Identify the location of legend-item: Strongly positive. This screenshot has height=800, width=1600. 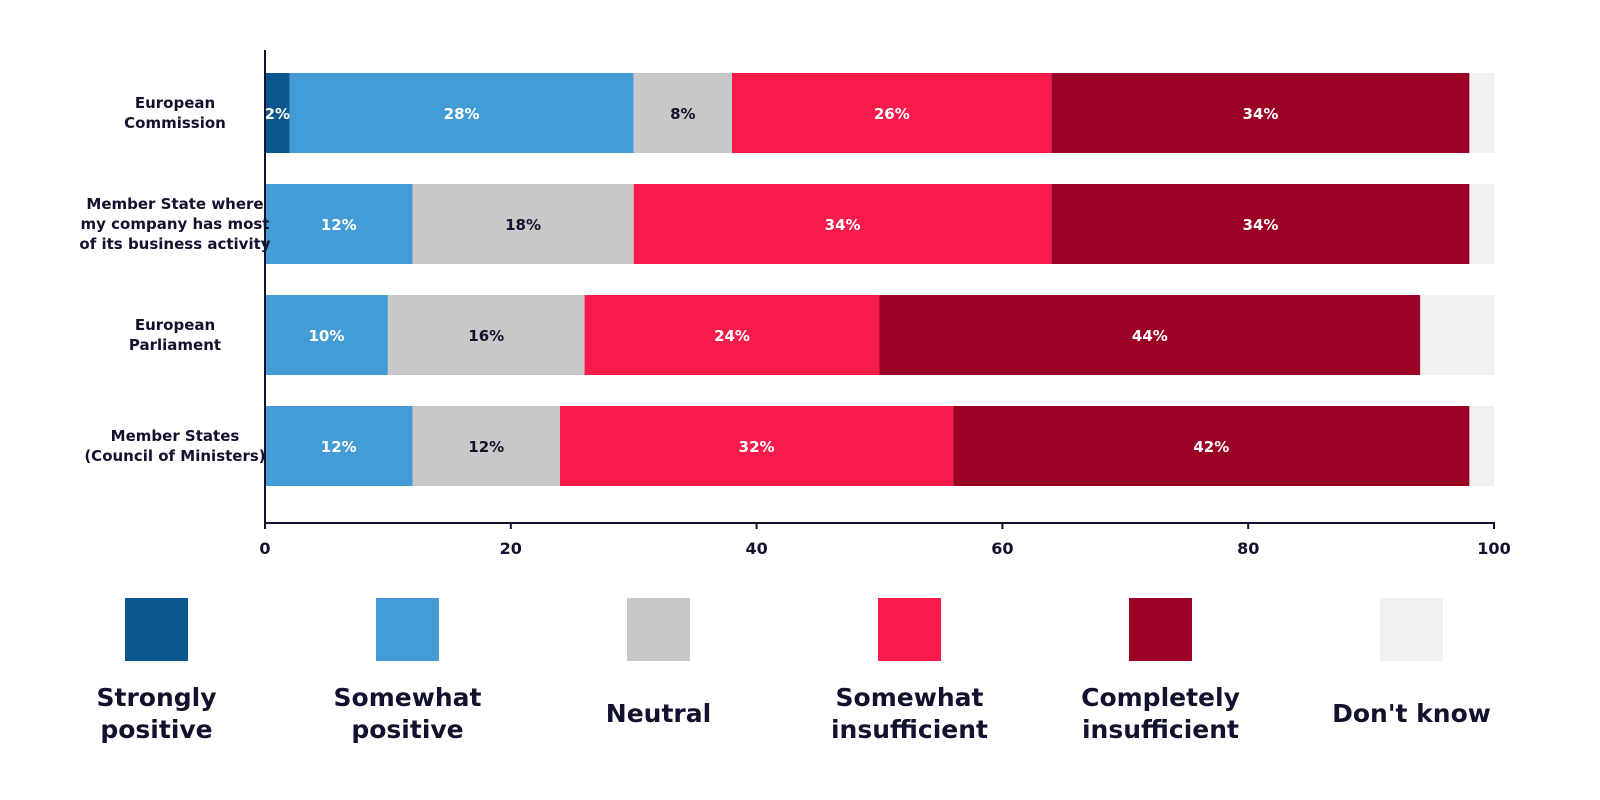
(156, 671).